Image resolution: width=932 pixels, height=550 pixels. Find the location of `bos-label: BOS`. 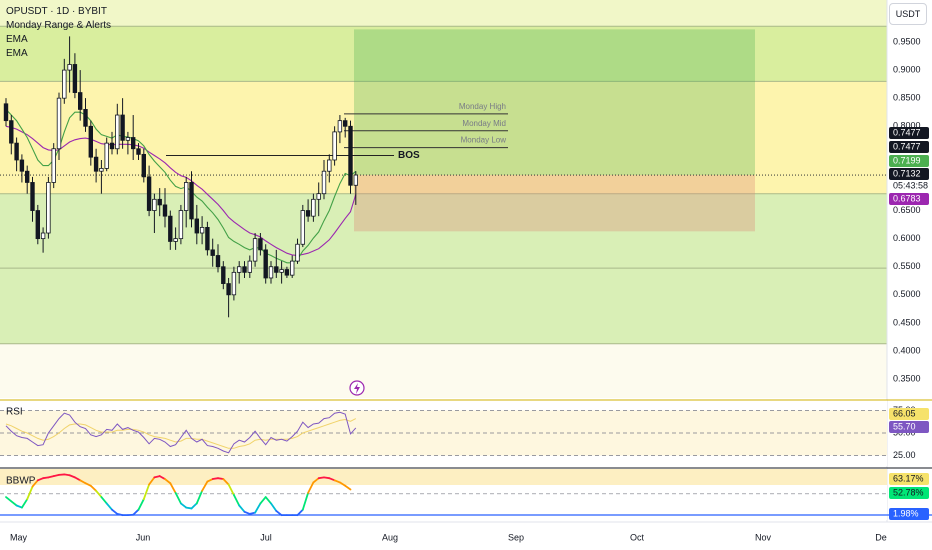

bos-label: BOS is located at coordinates (409, 155).